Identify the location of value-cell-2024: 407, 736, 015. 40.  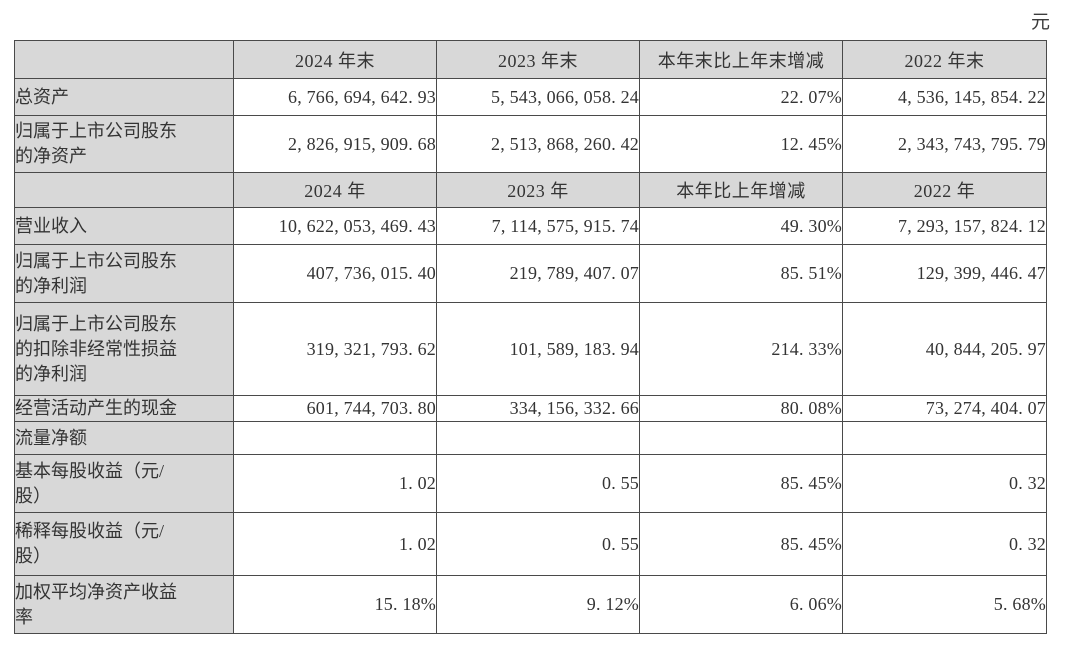
(335, 273).